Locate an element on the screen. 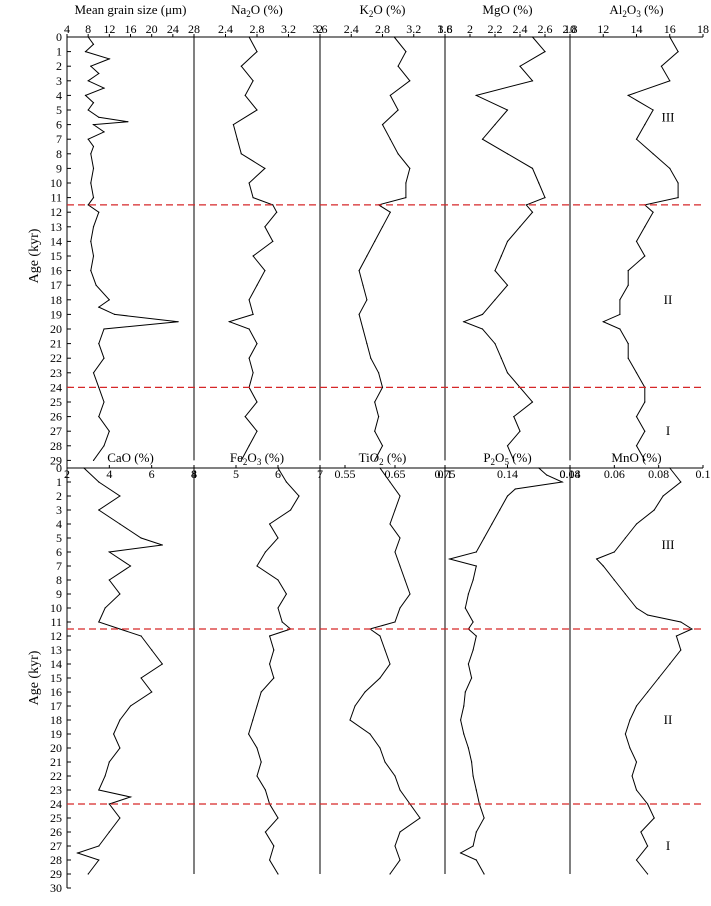  y-tick-label: 13 is located at coordinates (56, 650).